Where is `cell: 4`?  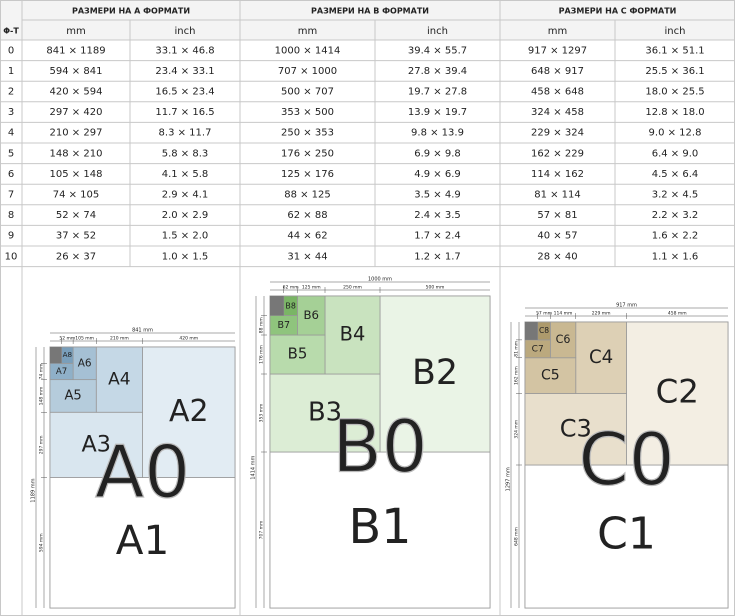 cell: 4 is located at coordinates (11, 133).